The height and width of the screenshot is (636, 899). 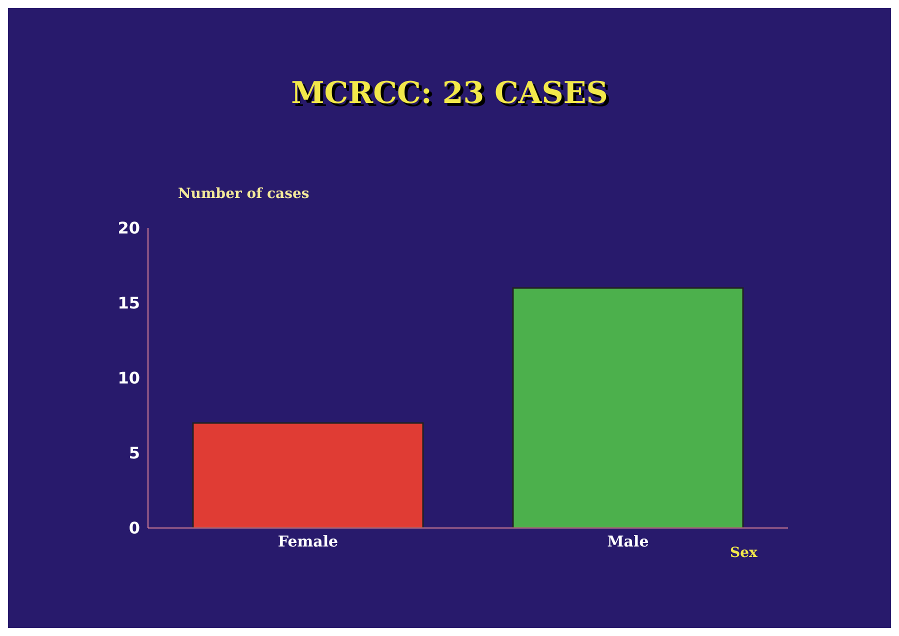 What do you see at coordinates (744, 553) in the screenshot?
I see `x-axis-title: Sex` at bounding box center [744, 553].